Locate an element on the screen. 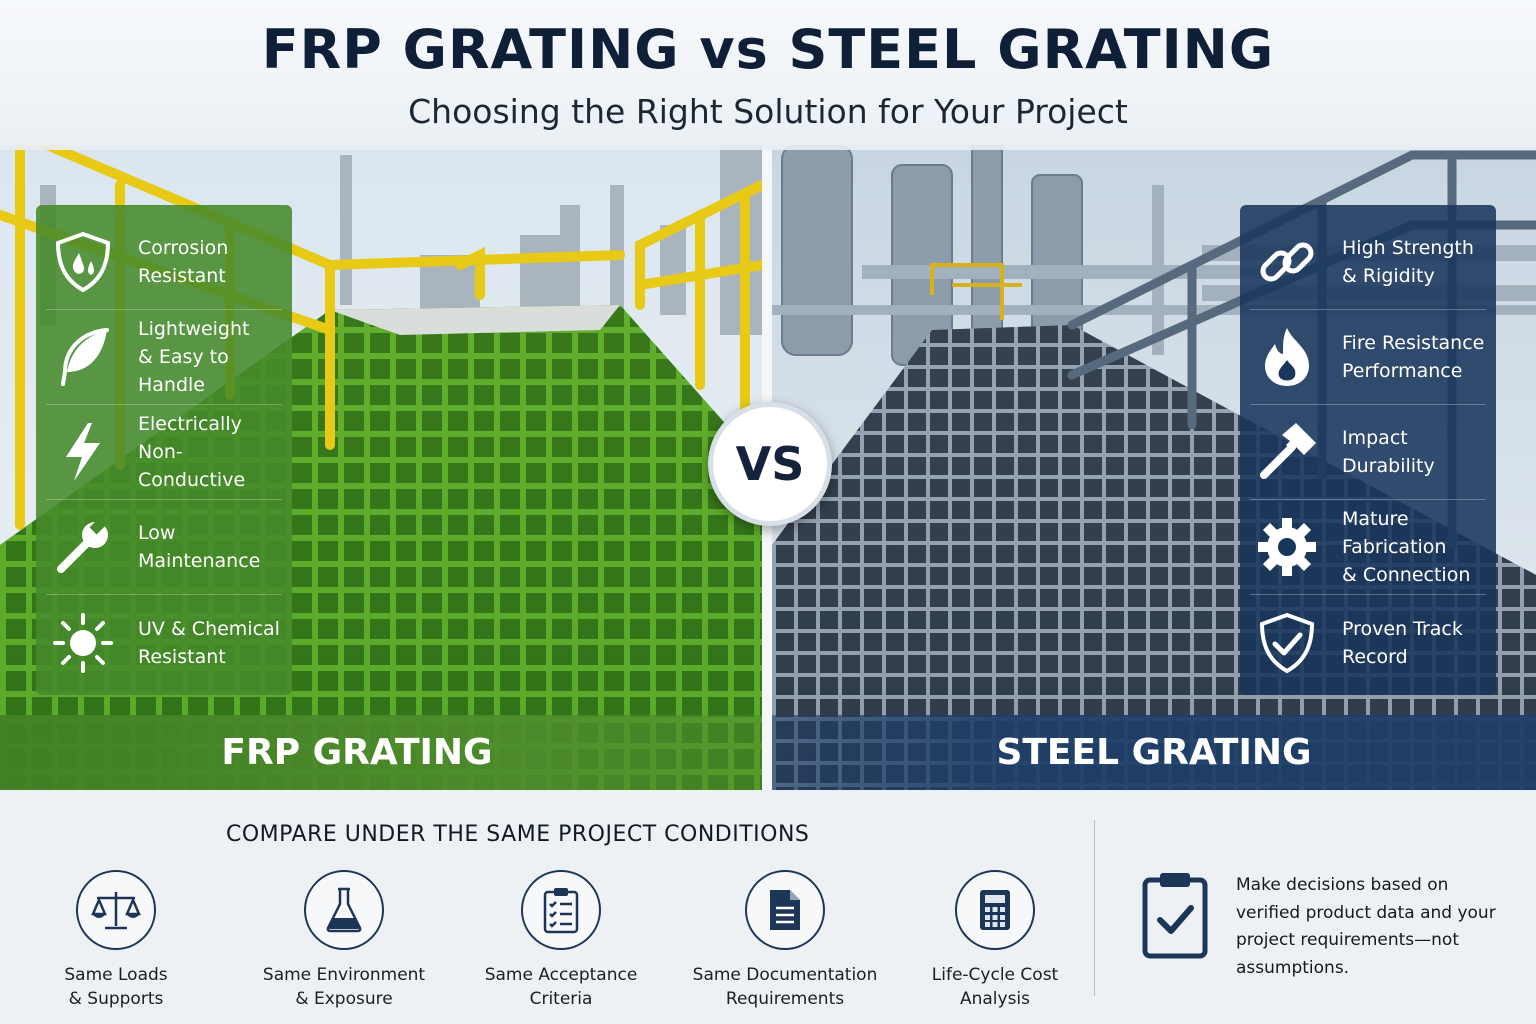 This screenshot has width=1536, height=1024. steel-feature-track-record: Proven Track Record is located at coordinates (1368, 642).